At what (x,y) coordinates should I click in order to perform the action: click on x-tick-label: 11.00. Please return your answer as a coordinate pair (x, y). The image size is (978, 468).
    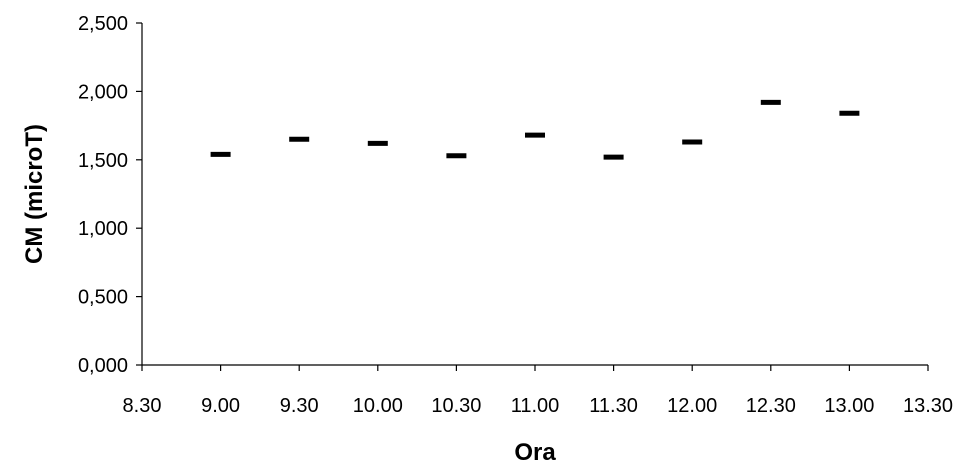
    Looking at the image, I should click on (535, 406).